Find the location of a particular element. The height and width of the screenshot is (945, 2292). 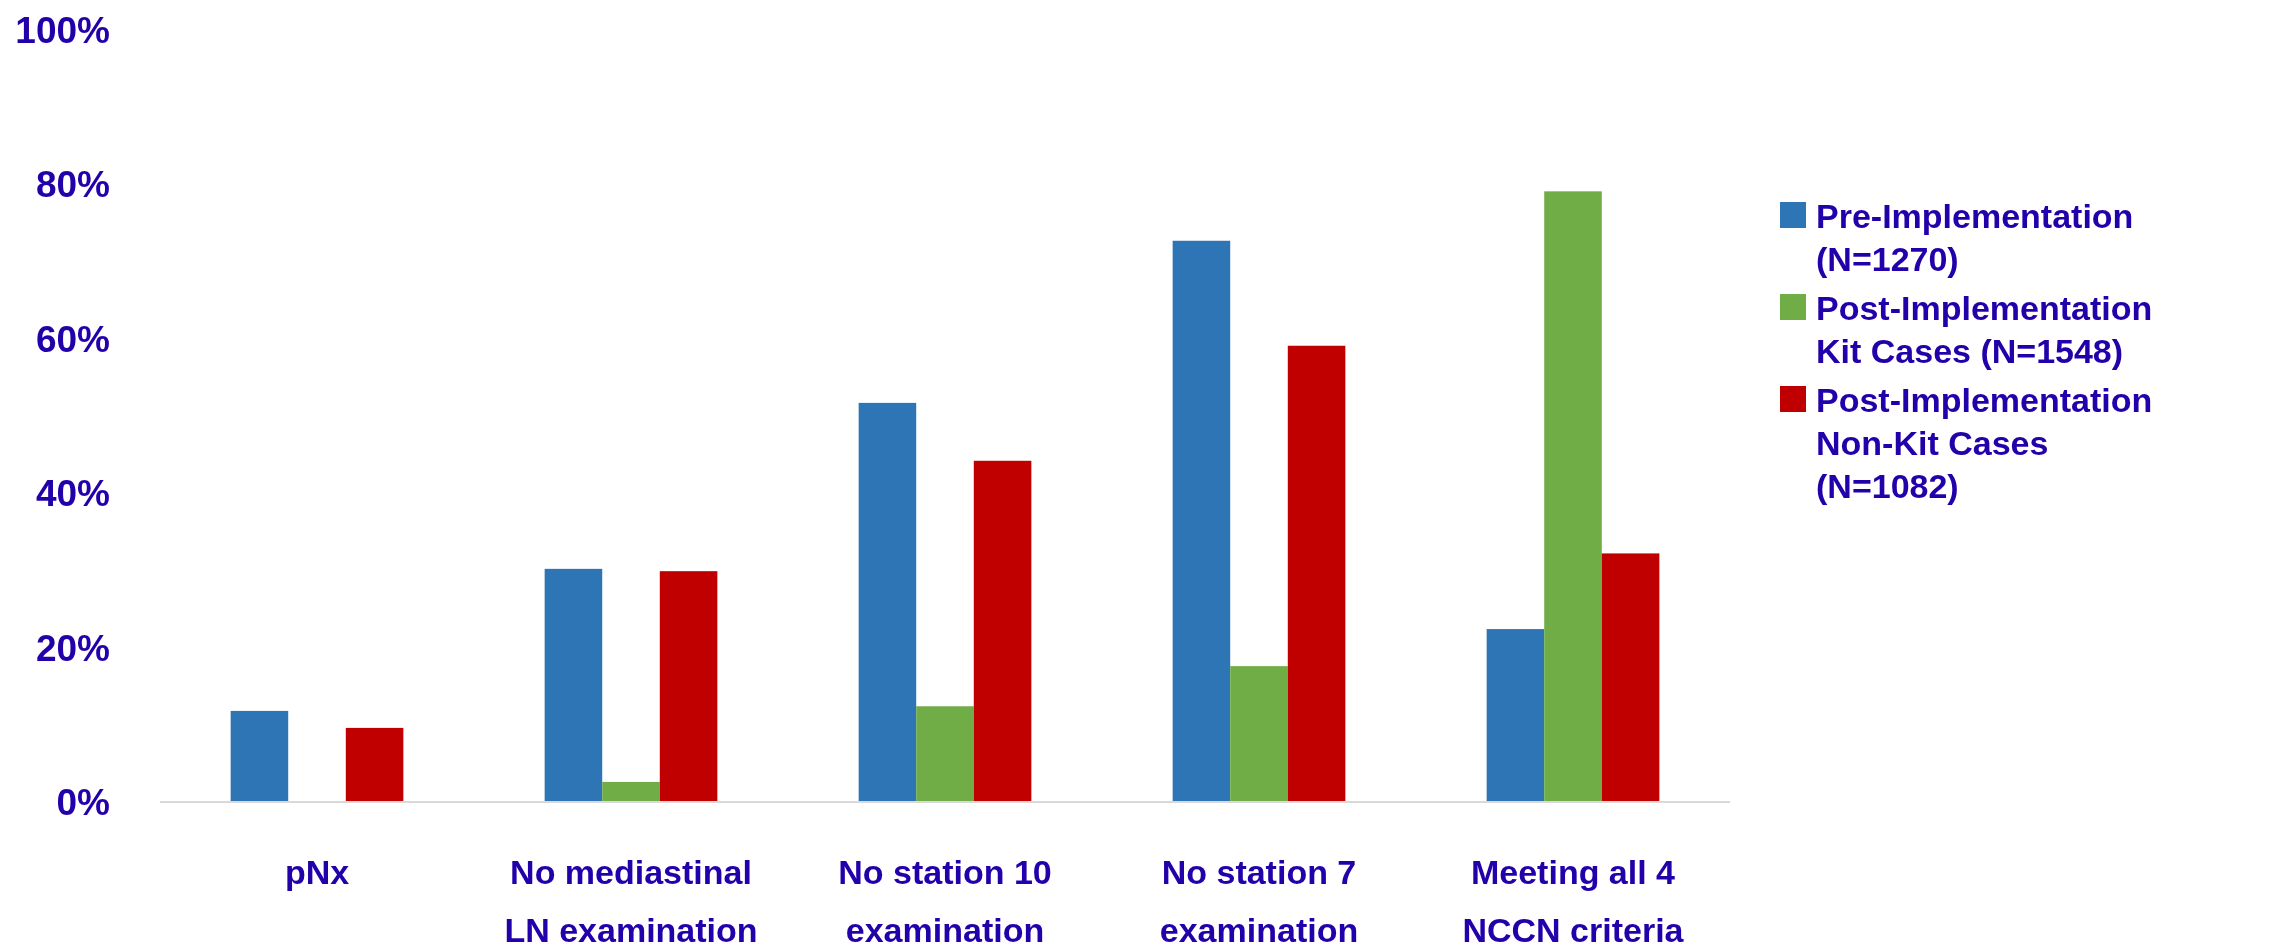

y-tick-label: 100% is located at coordinates (62, 30).